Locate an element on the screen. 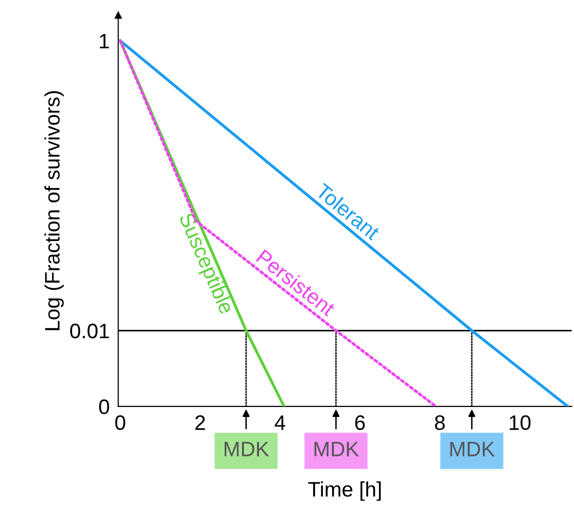 The image size is (574, 508). y-tick-label: 0.01 is located at coordinates (89, 331).